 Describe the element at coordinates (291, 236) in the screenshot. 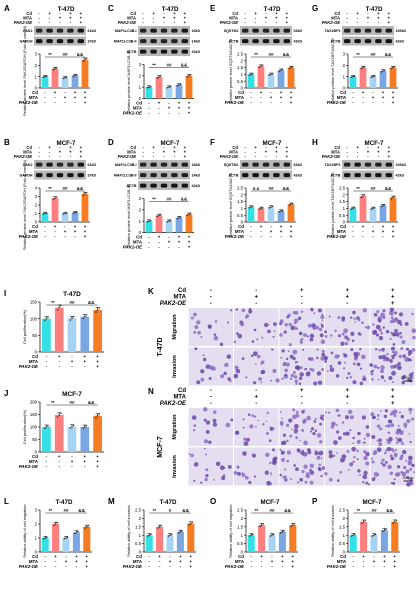

I see `sign-oe: +` at that location.